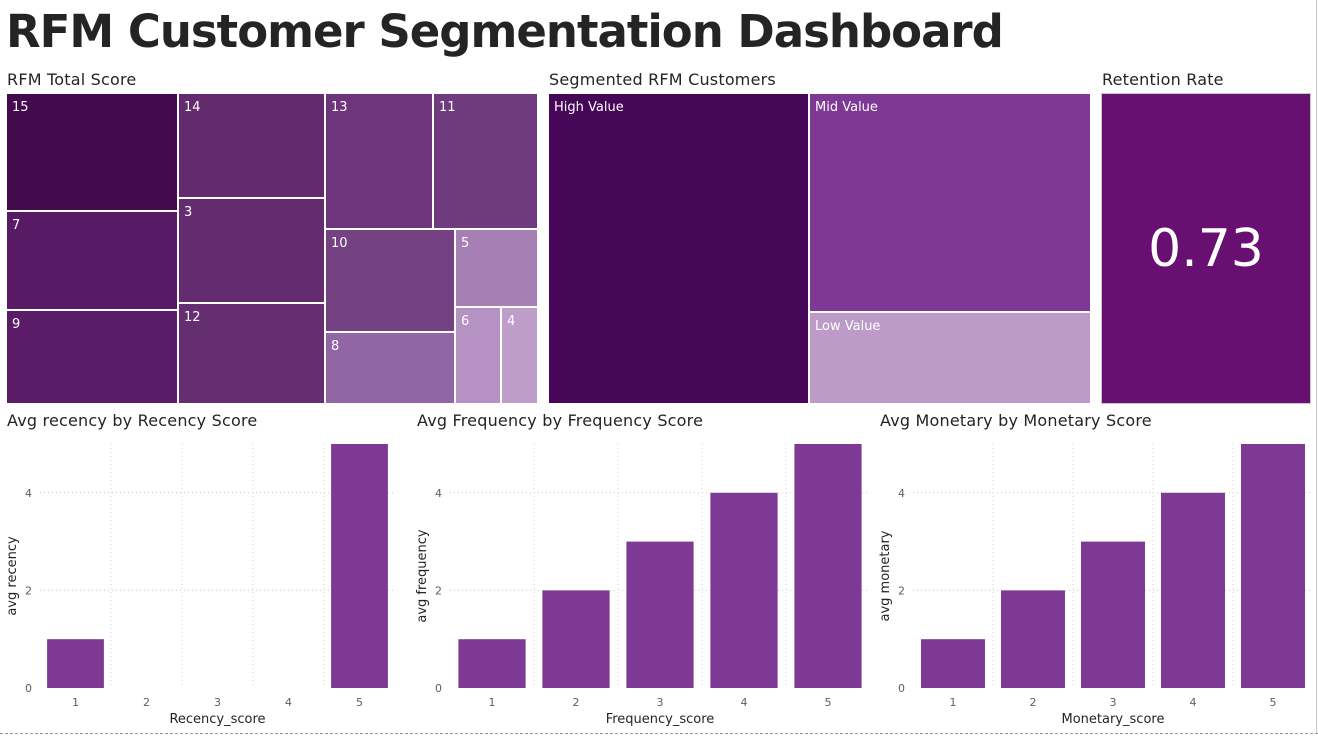 The height and width of the screenshot is (740, 1318). Describe the element at coordinates (188, 212) in the screenshot. I see `treemap-tile-label: 3` at that location.